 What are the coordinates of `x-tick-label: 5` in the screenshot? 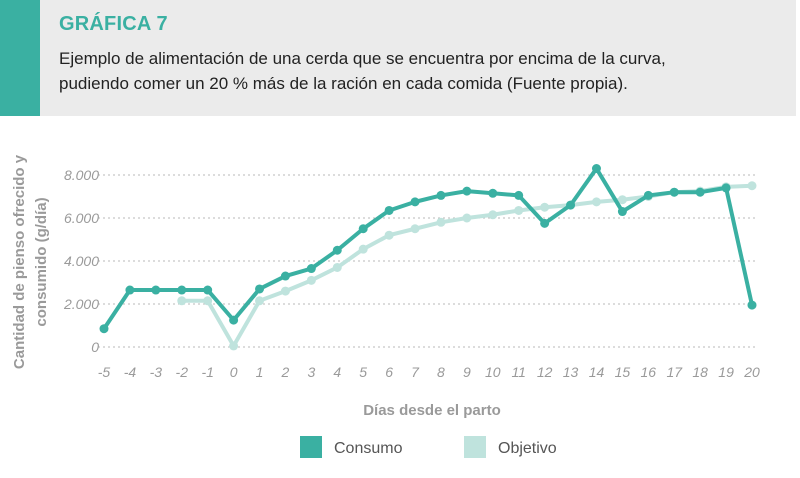 It's located at (363, 372).